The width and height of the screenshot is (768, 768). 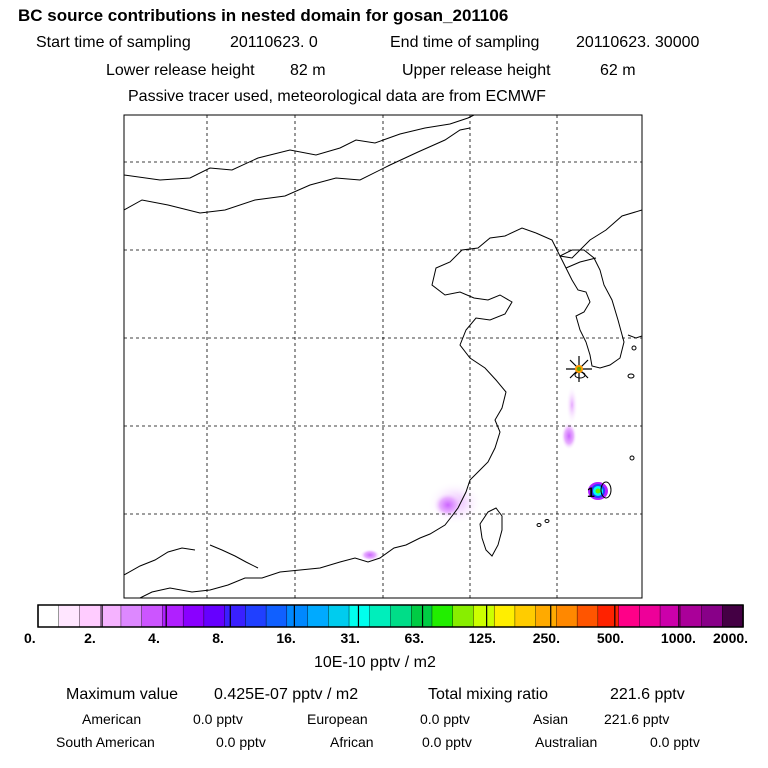 What do you see at coordinates (447, 742) in the screenshot?
I see `african-value: 0.0 pptv` at bounding box center [447, 742].